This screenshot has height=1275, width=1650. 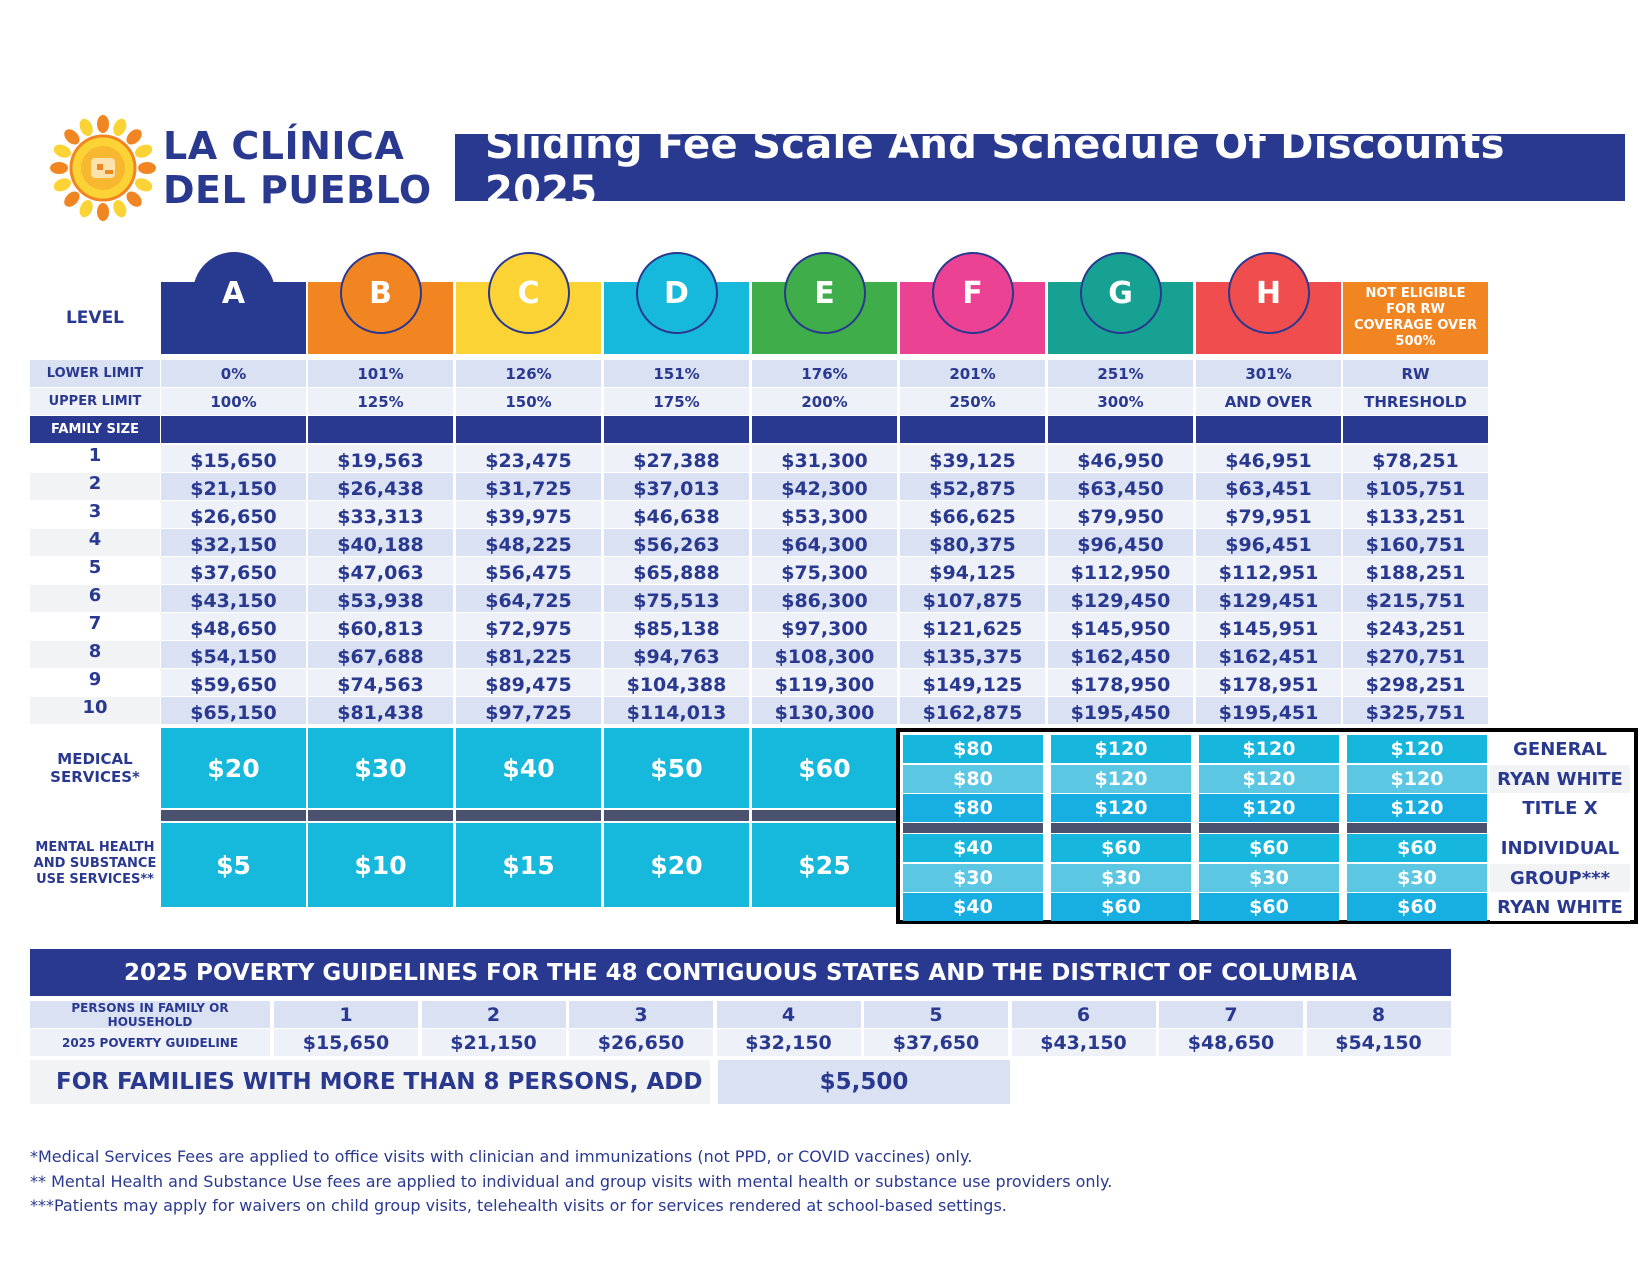 What do you see at coordinates (150, 1015) in the screenshot?
I see `persons-label: PERSONS IN FAMILY OR HOUSEHOLD` at bounding box center [150, 1015].